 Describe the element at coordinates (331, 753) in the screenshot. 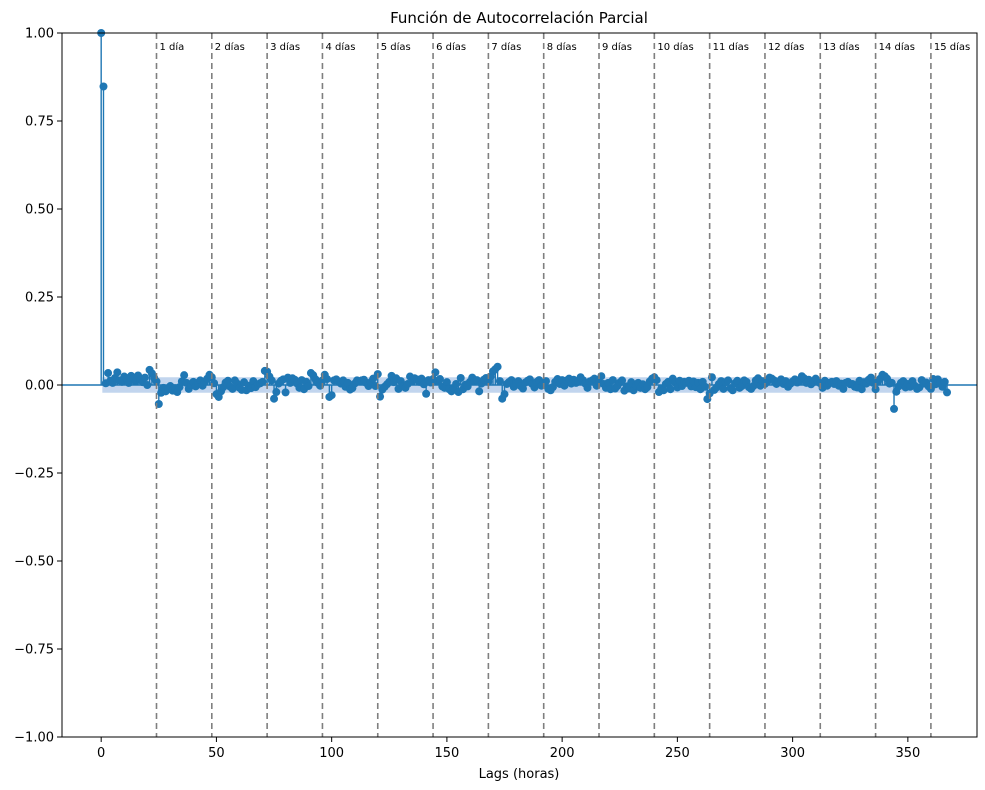

I see `x-tick-label-2: 100` at that location.